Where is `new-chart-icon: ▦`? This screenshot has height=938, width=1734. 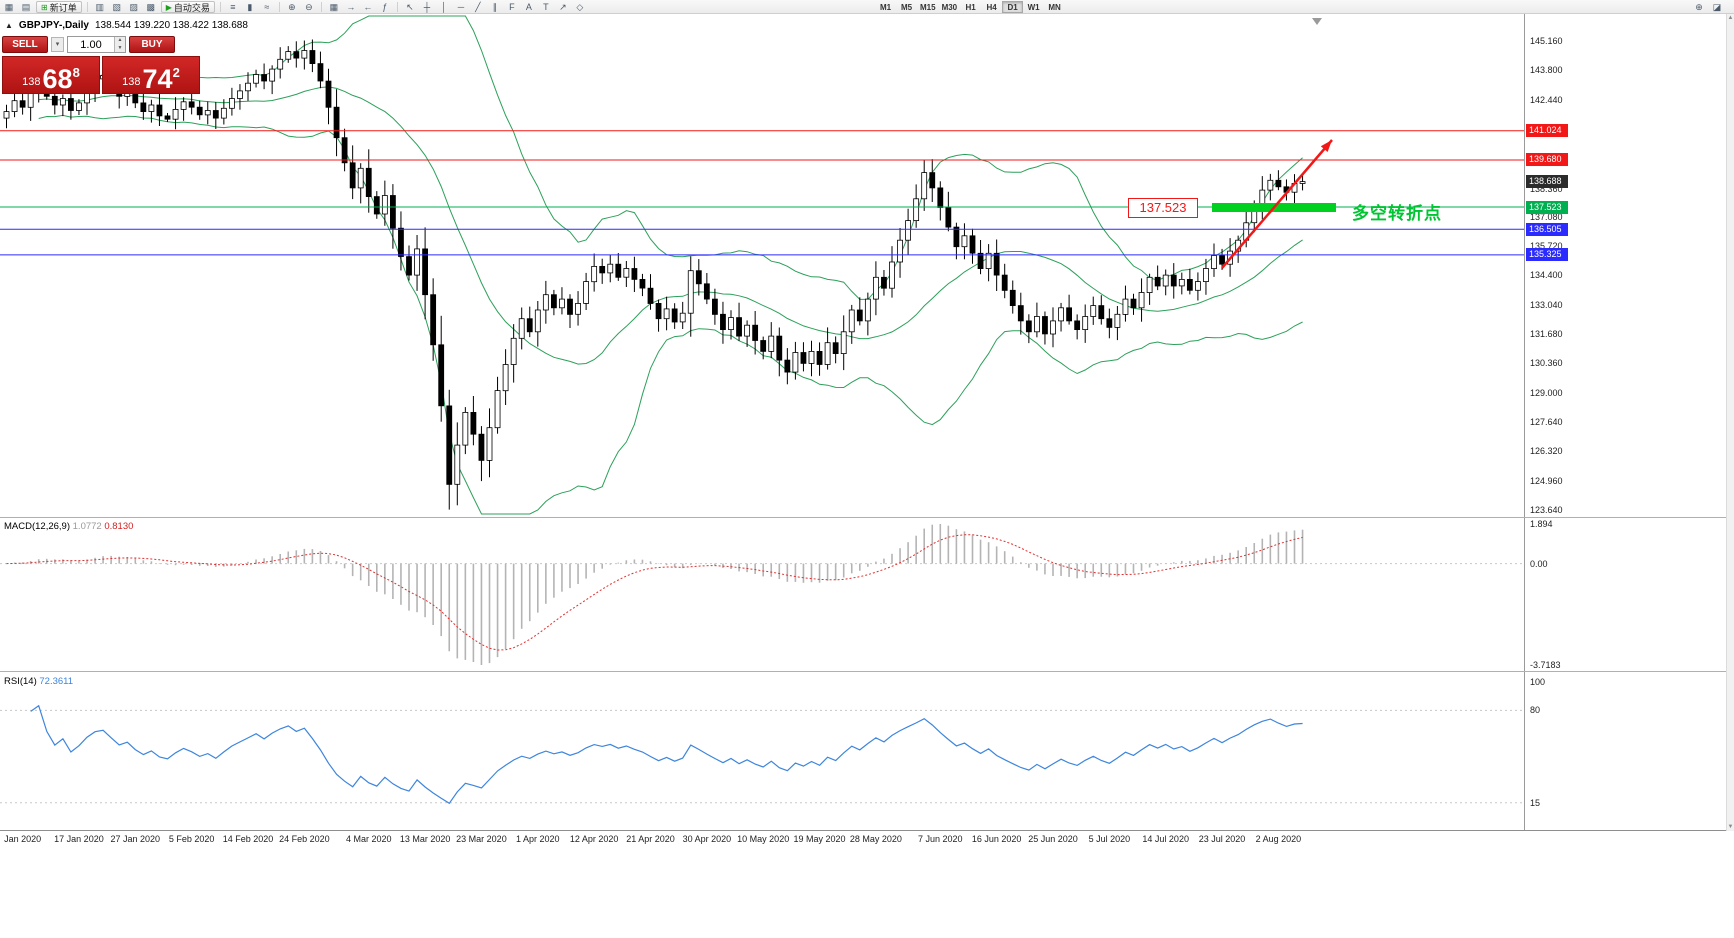
new-chart-icon: ▦ is located at coordinates (9, 7).